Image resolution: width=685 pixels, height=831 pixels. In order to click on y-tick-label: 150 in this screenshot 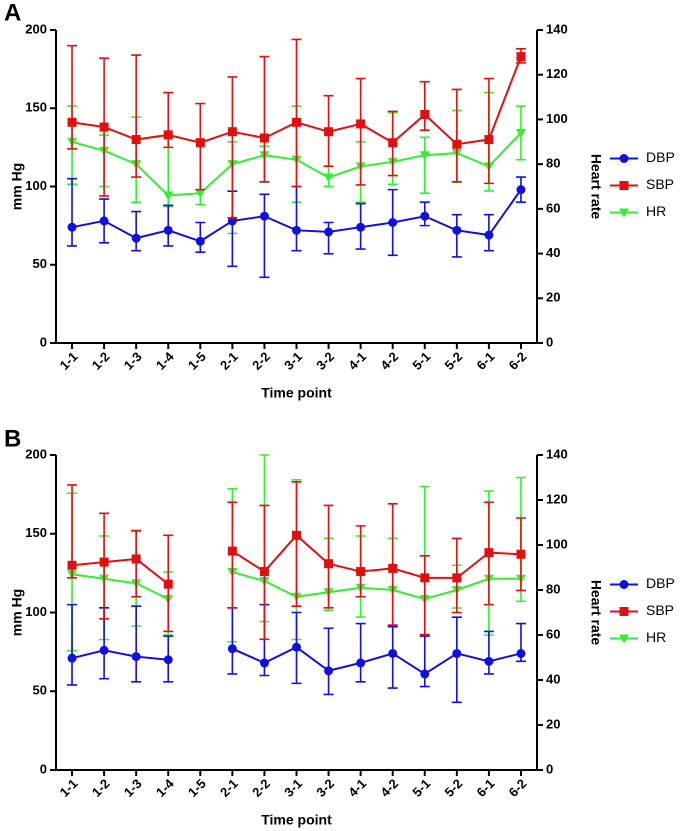, I will do `click(36, 532)`.